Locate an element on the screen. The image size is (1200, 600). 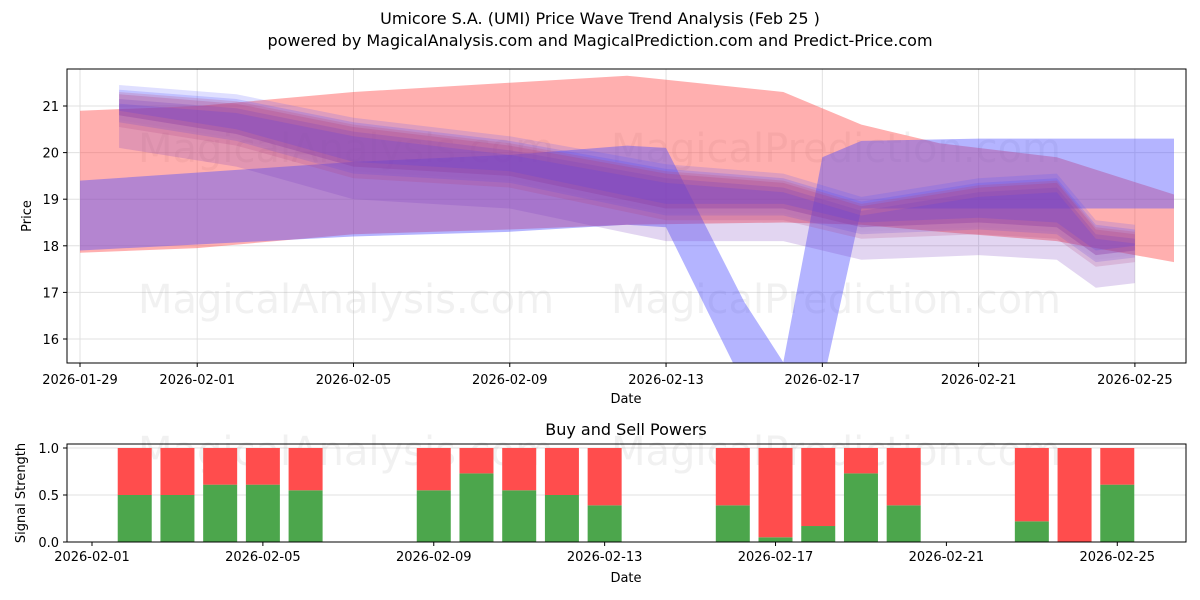
bar-x-label: Date is located at coordinates (625, 578).